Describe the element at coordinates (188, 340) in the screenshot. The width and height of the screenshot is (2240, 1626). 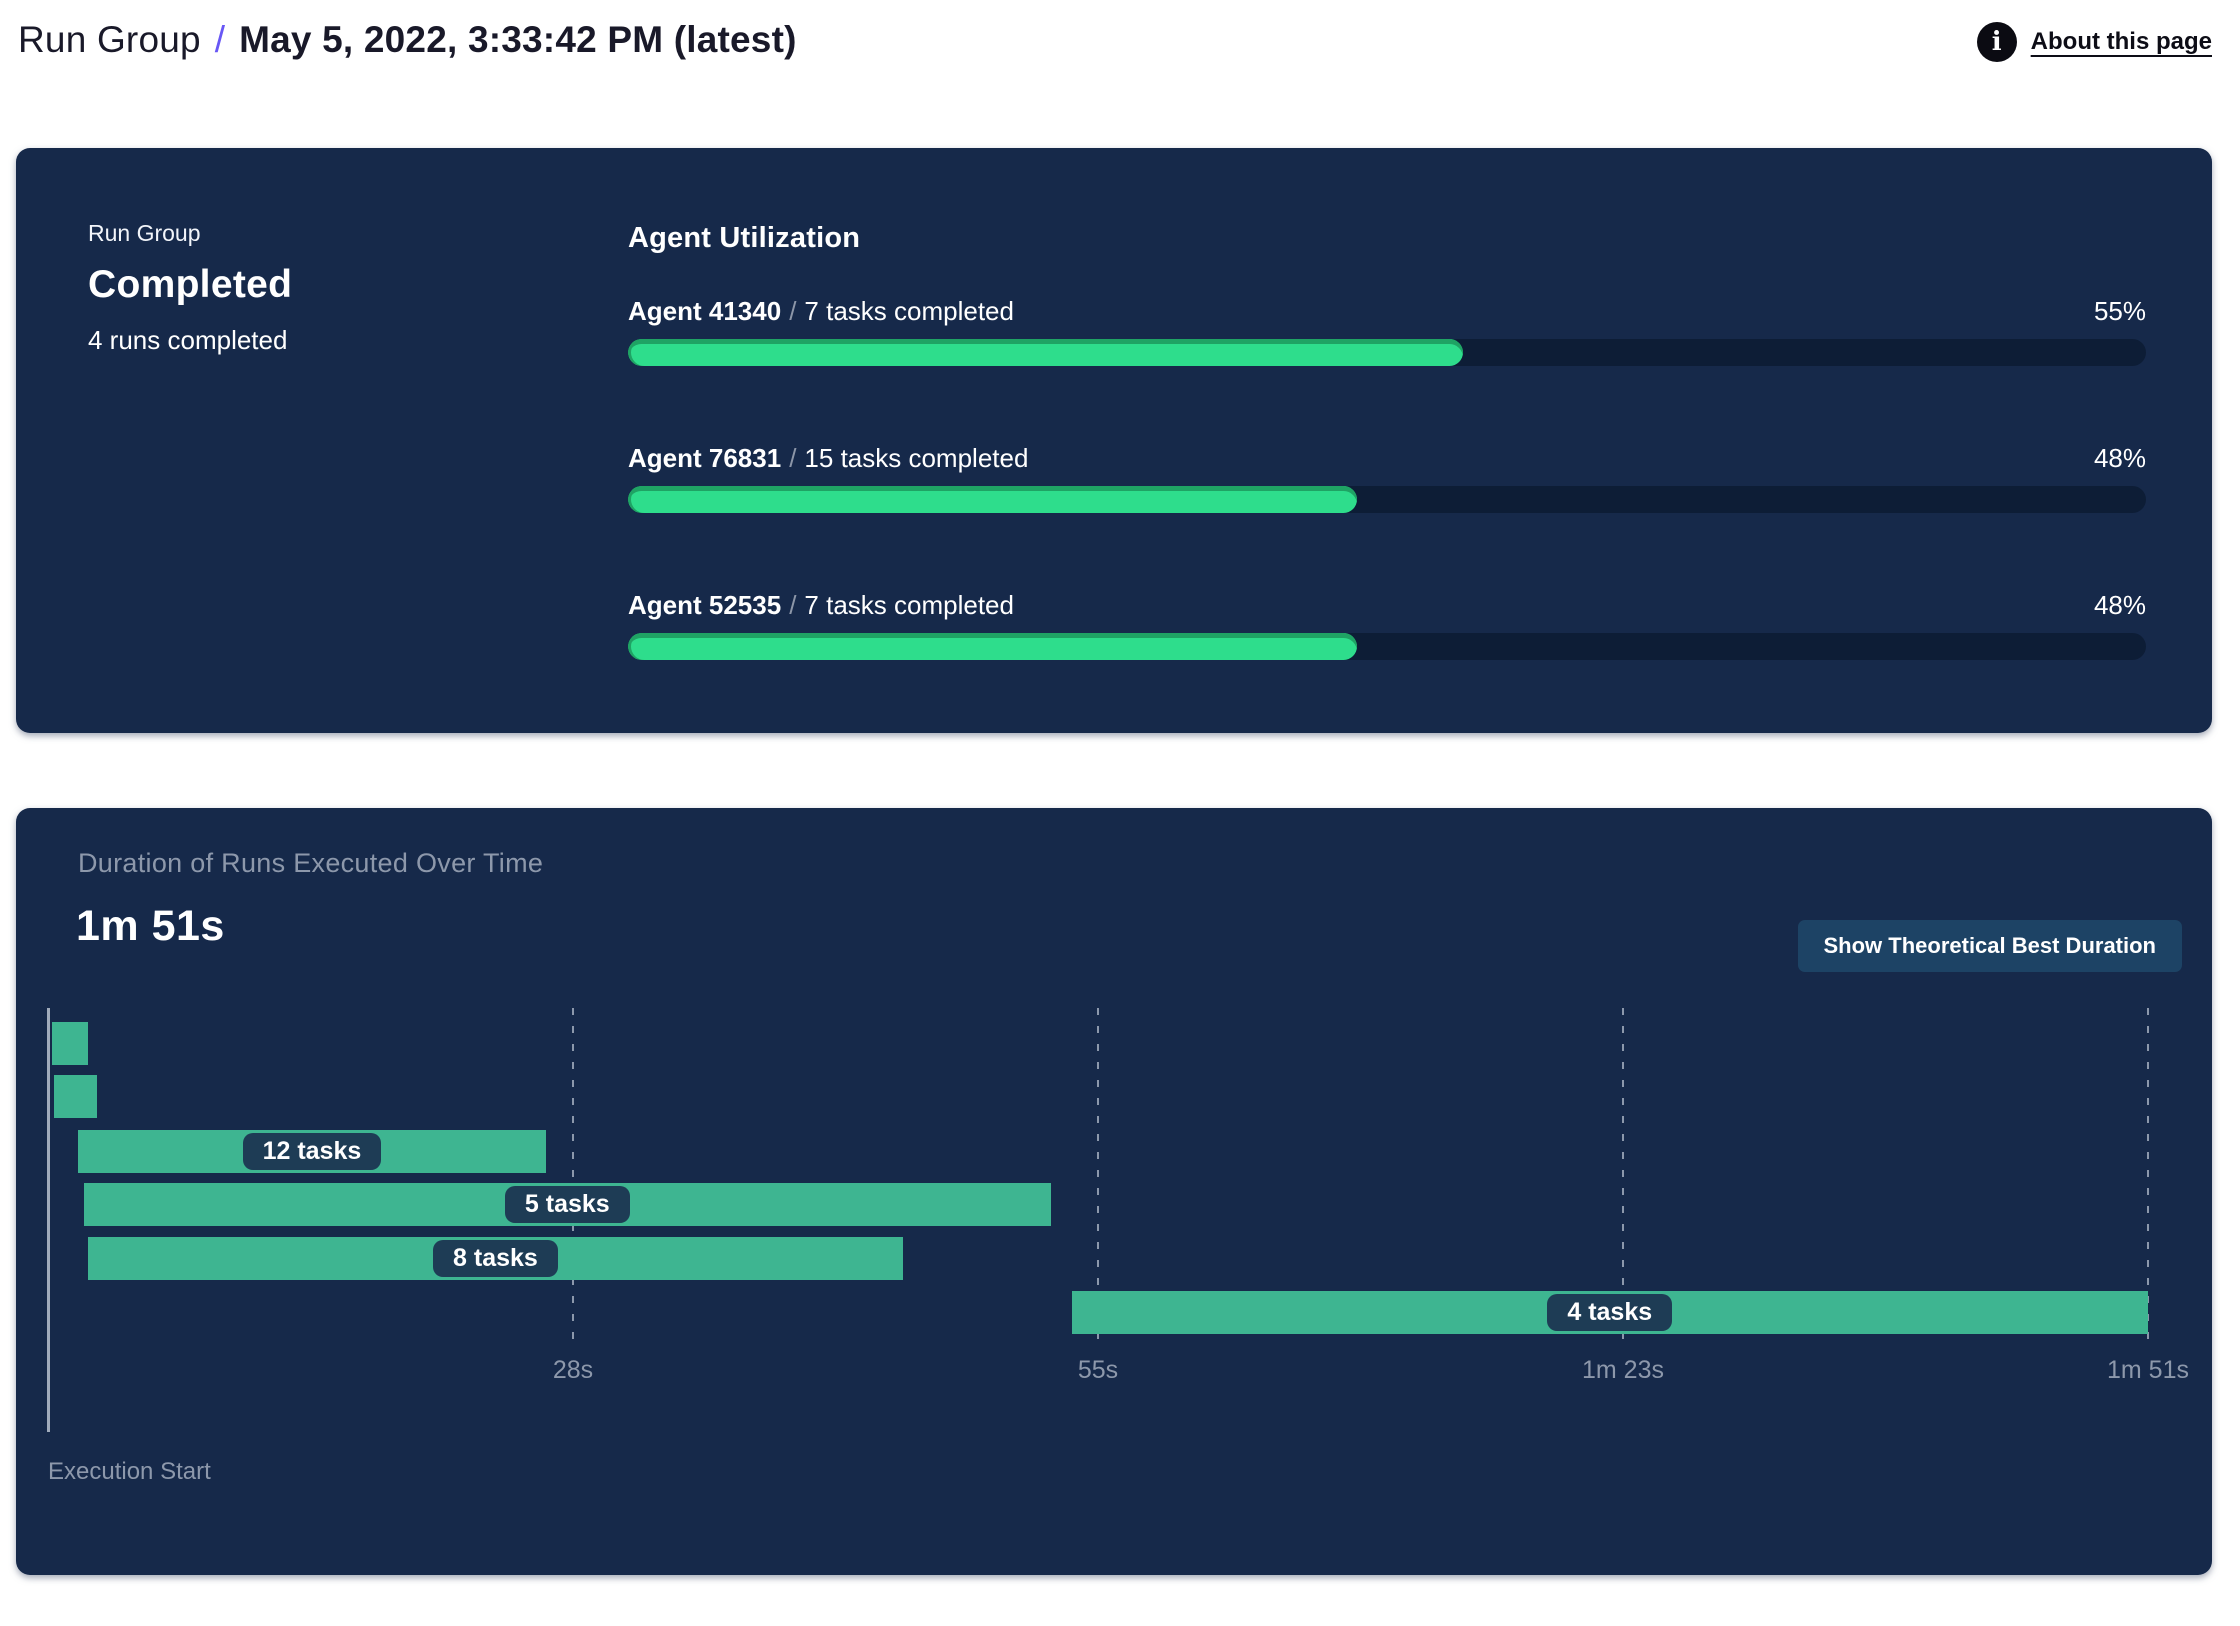
I see `runs-completed-count: 4 runs completed` at that location.